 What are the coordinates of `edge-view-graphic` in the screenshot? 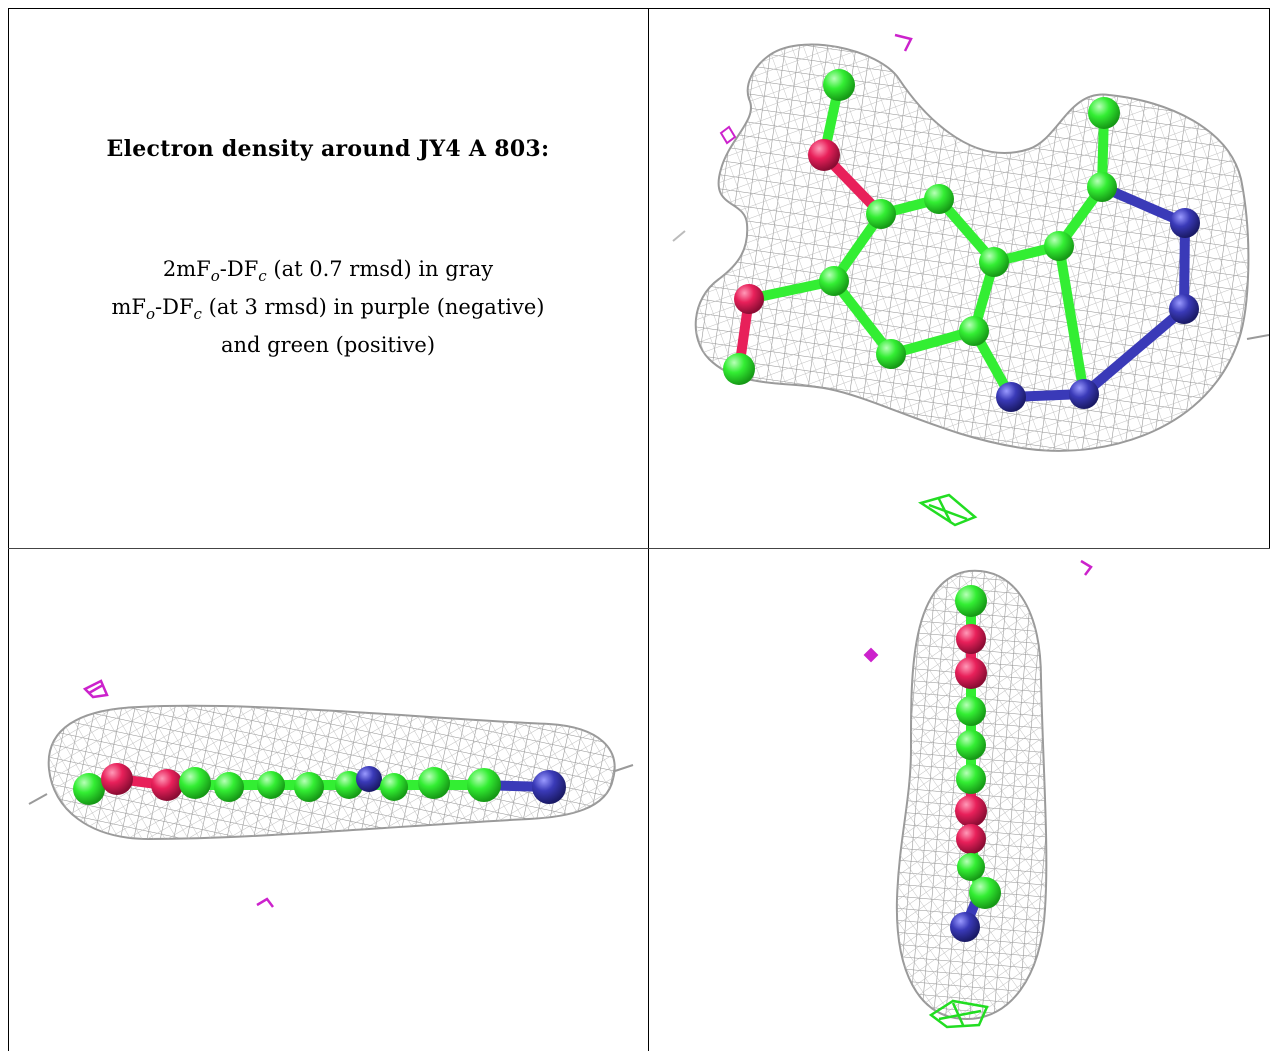 It's located at (978, 794).